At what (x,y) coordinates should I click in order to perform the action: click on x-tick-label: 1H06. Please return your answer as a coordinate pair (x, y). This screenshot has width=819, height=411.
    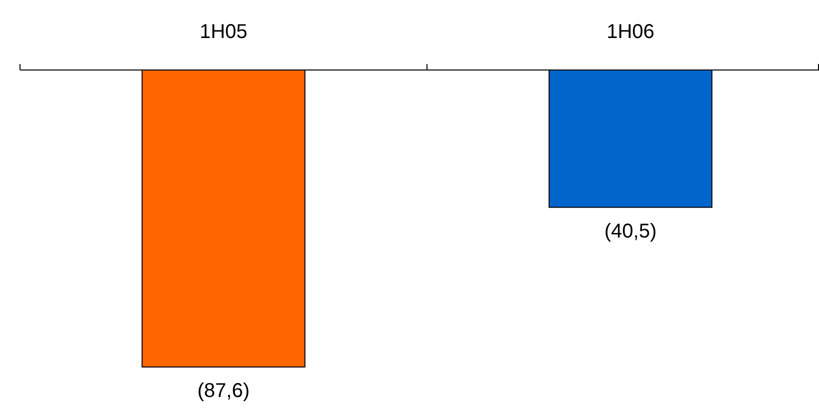
    Looking at the image, I should click on (630, 32).